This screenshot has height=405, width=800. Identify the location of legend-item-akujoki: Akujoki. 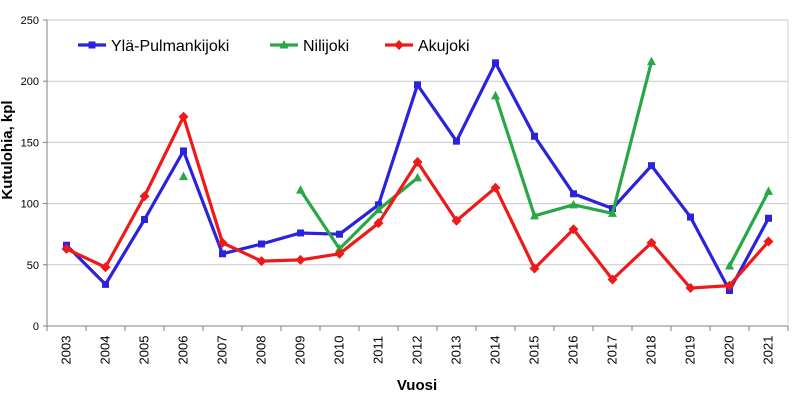
(427, 46).